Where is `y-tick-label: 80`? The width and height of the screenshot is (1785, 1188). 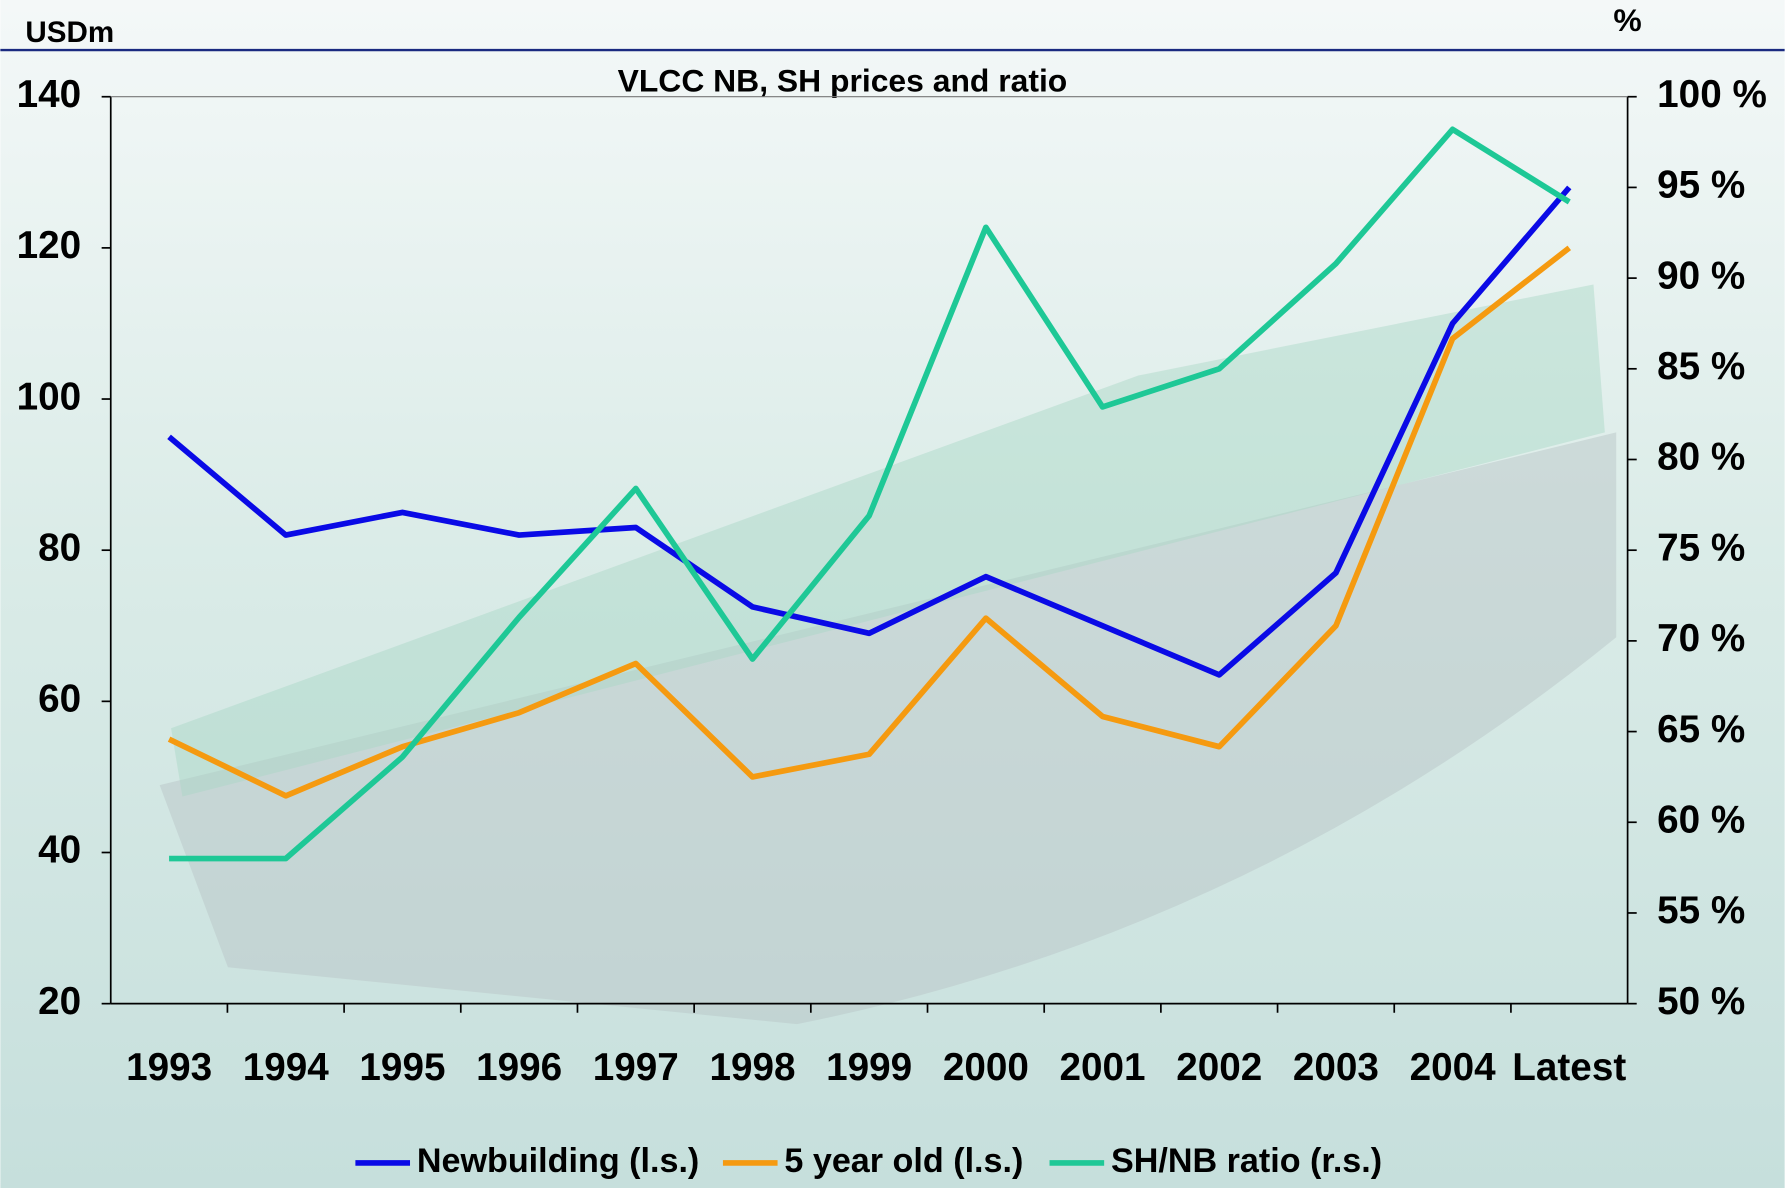 y-tick-label: 80 is located at coordinates (59, 547).